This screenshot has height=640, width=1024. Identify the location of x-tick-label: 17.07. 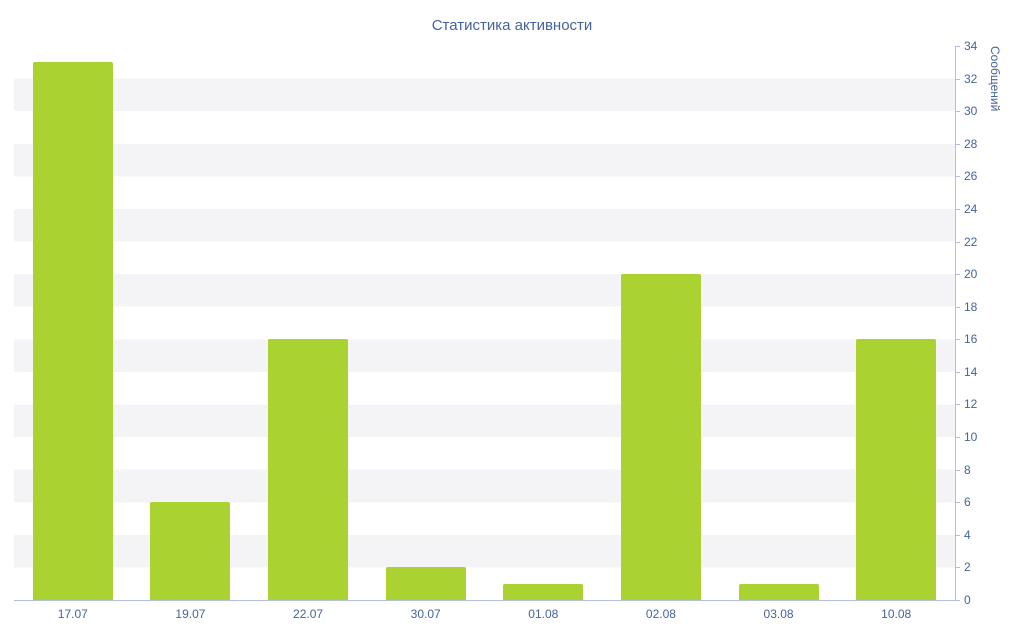
(72, 614).